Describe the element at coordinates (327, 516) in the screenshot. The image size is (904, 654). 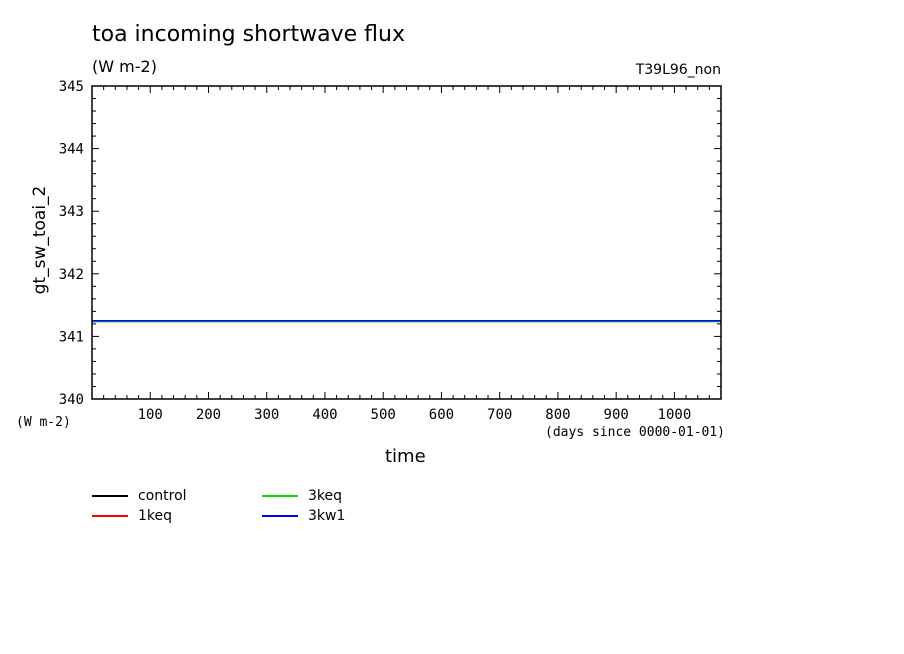
I see `legend-label: 3kw1` at that location.